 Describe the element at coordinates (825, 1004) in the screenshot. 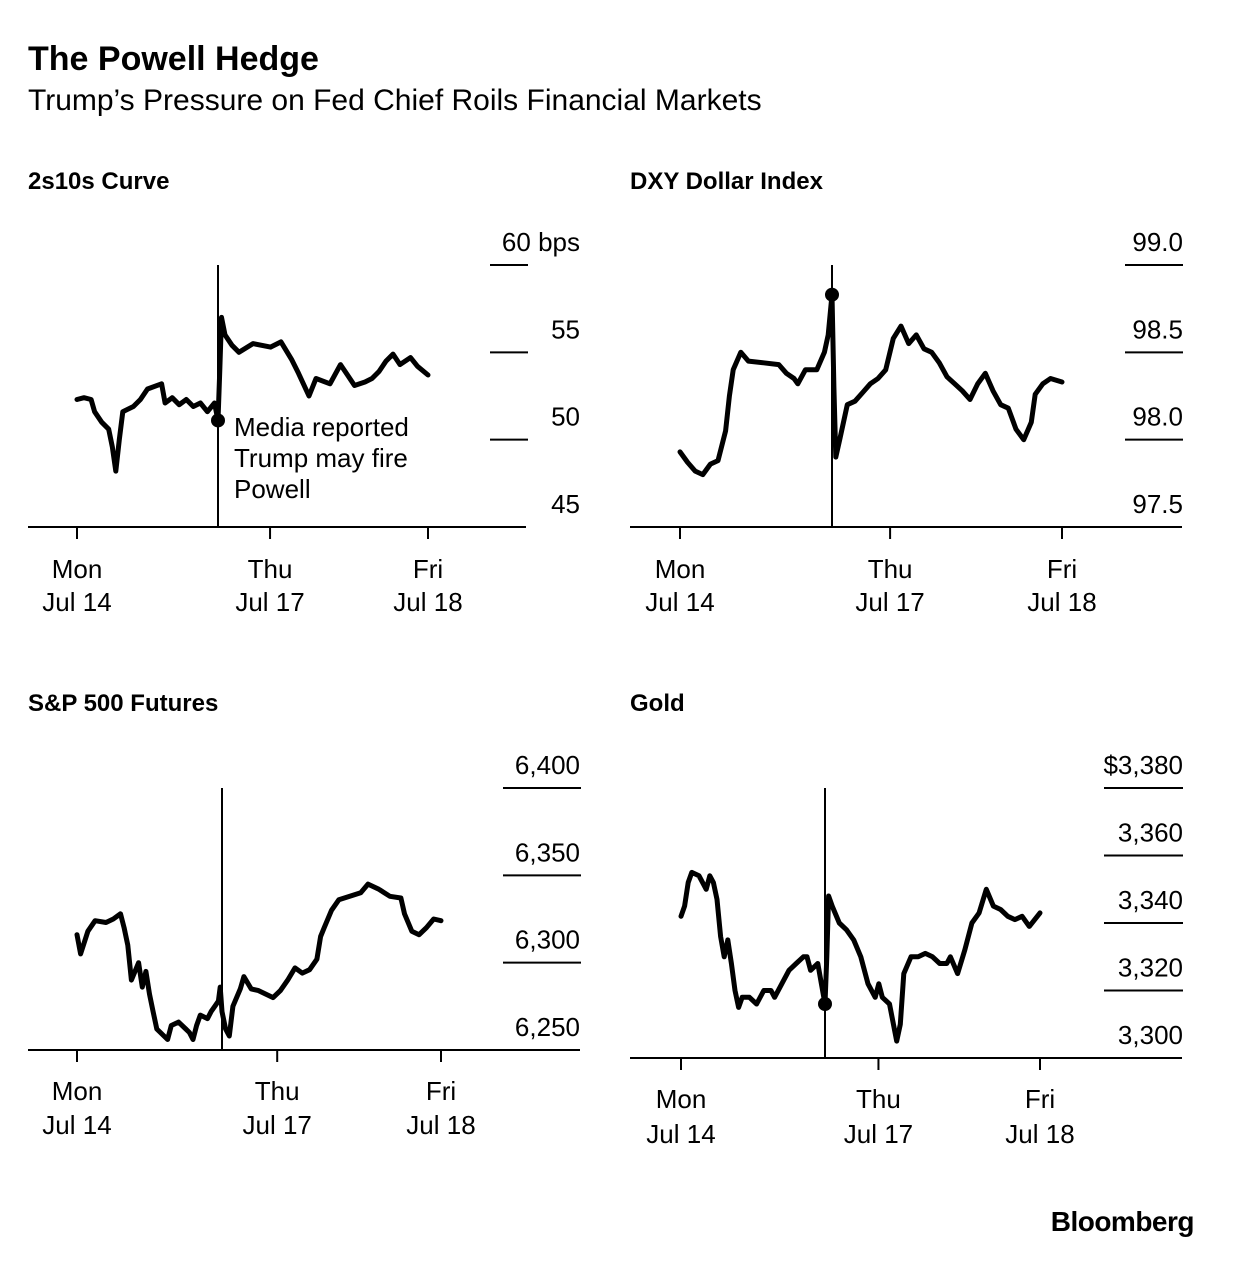

I see `gold-event-marker` at that location.